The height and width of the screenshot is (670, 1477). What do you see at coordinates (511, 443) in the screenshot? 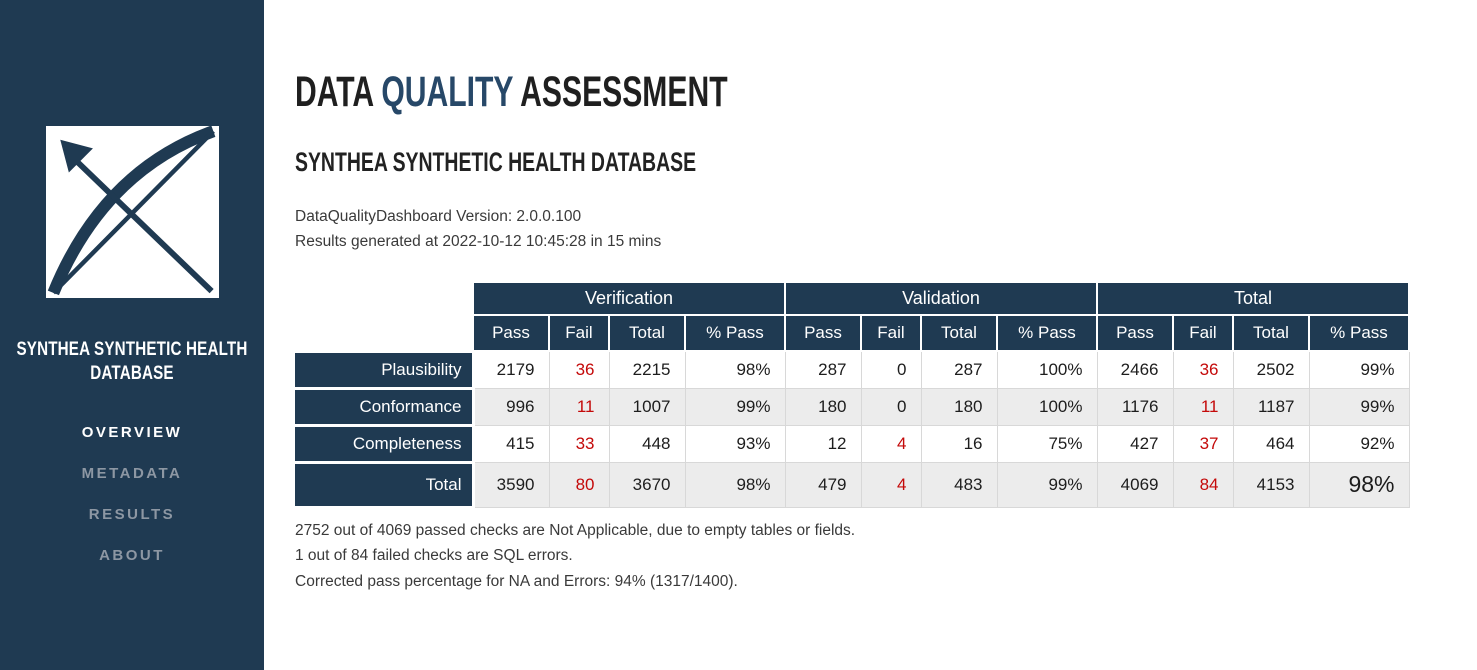
I see `cell: 415` at bounding box center [511, 443].